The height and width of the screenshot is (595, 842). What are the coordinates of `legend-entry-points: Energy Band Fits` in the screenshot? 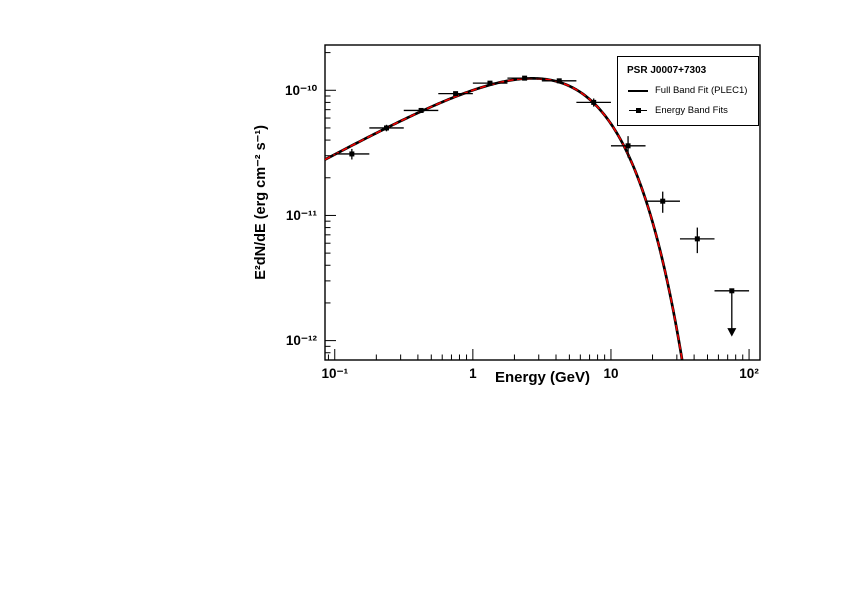 It's located at (689, 110).